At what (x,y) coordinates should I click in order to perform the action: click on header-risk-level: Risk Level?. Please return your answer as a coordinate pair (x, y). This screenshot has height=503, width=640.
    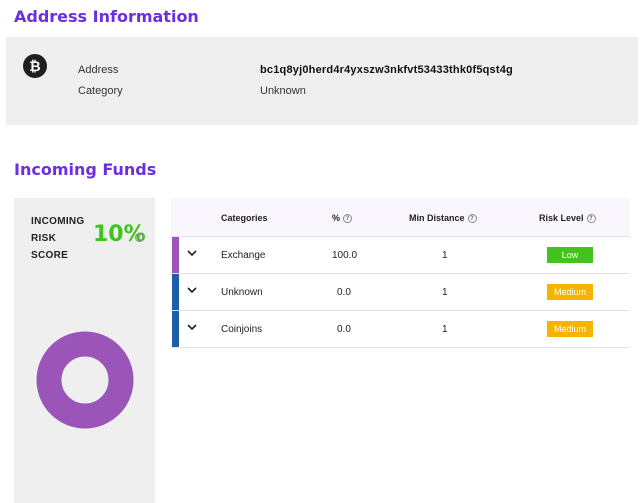
    Looking at the image, I should click on (567, 218).